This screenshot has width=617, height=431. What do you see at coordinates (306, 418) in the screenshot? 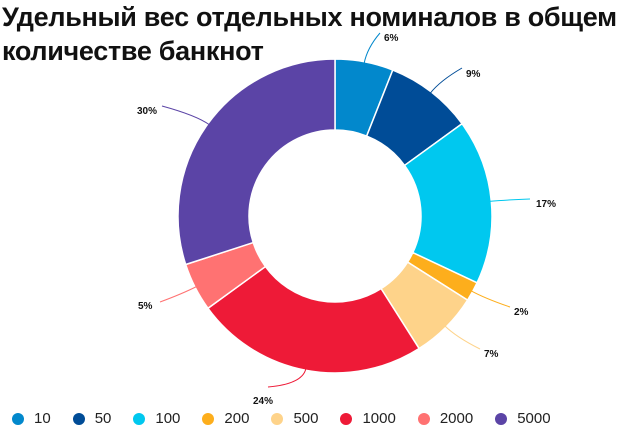
I see `legend-label: 500` at bounding box center [306, 418].